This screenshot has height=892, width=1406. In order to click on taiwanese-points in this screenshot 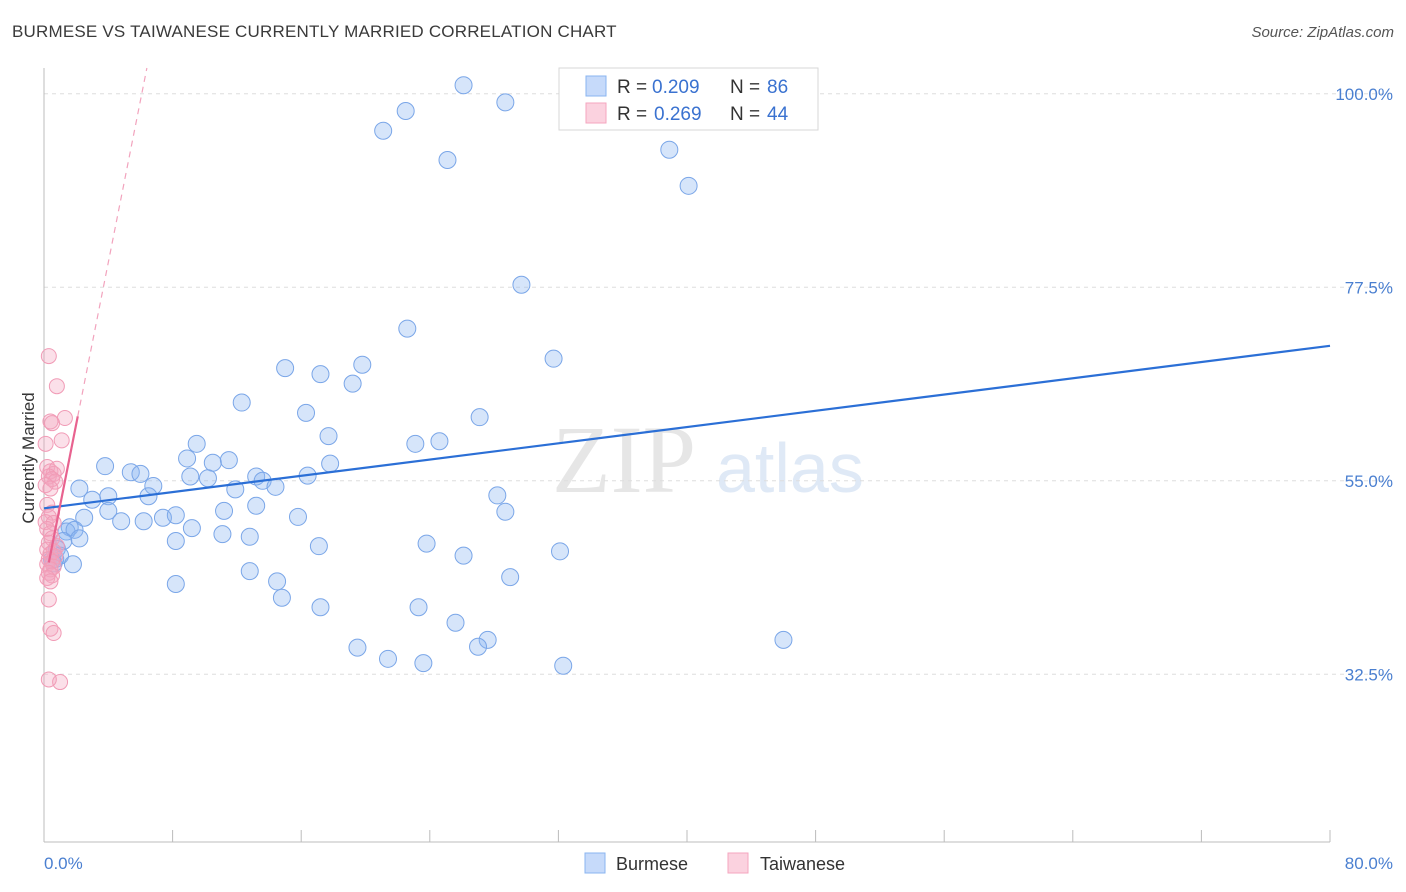, I will do `click(55, 519)`.